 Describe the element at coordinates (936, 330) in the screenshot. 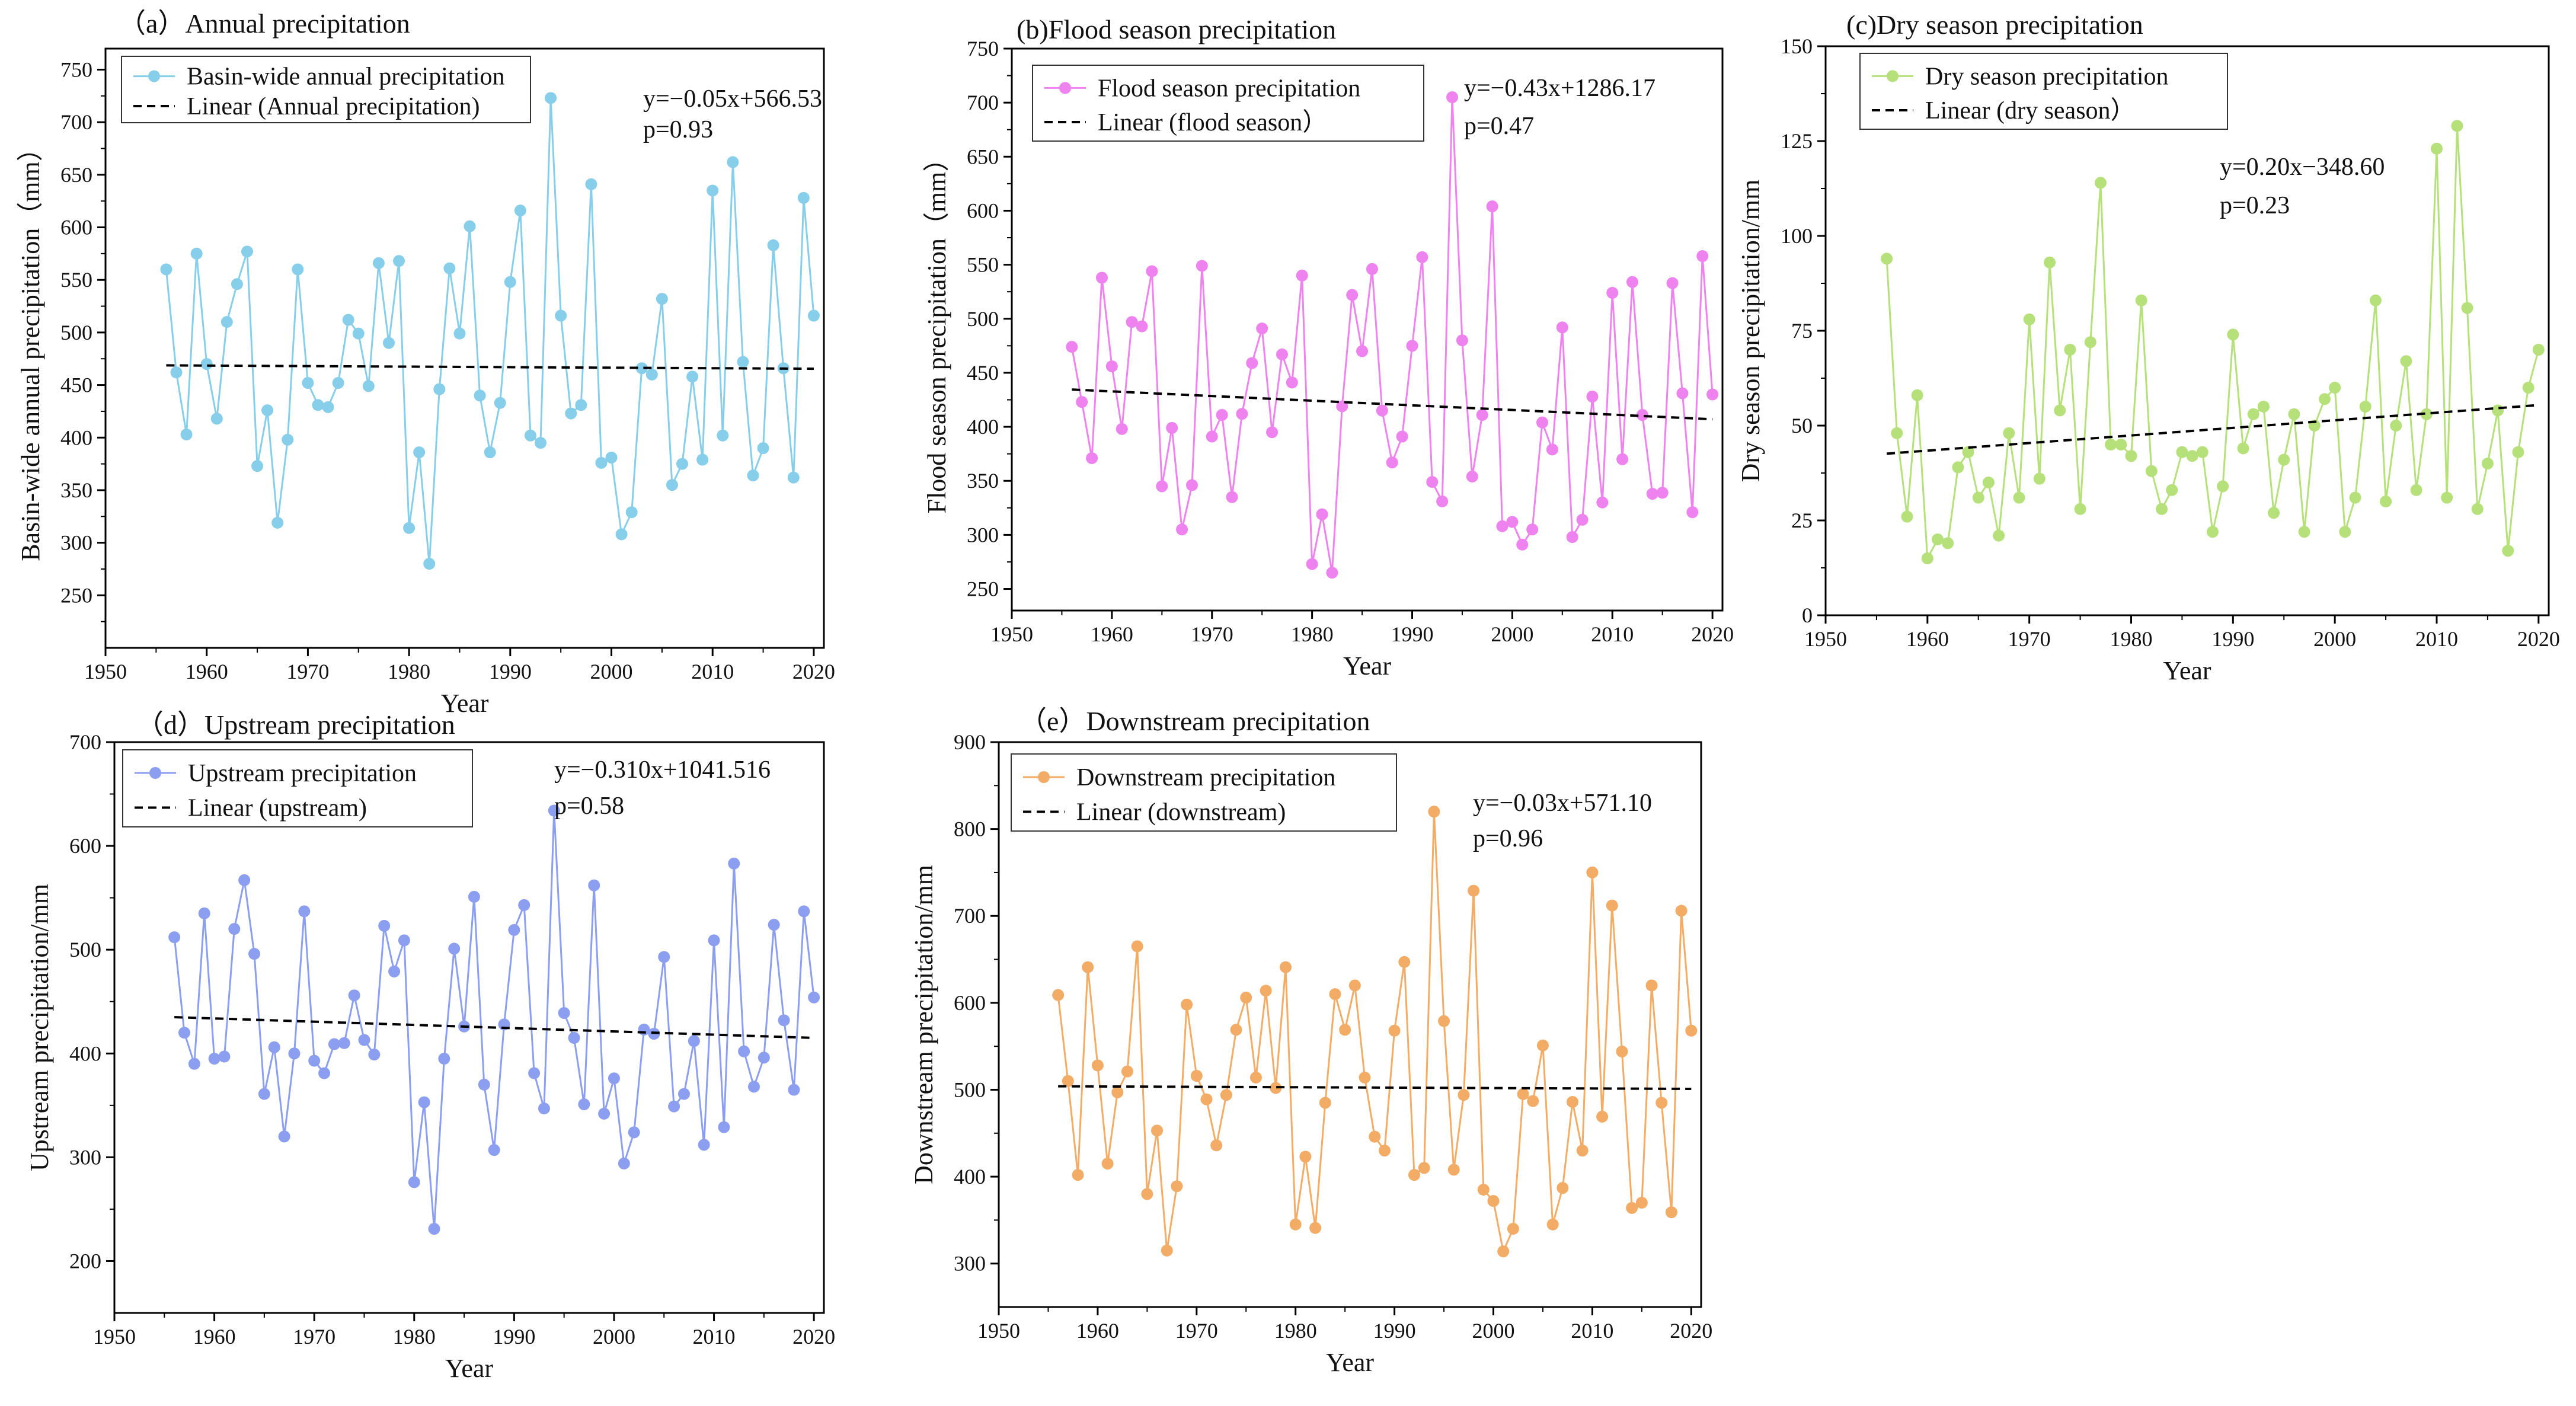

I see `y-axis-title: Flood season precipitation（mm）` at that location.